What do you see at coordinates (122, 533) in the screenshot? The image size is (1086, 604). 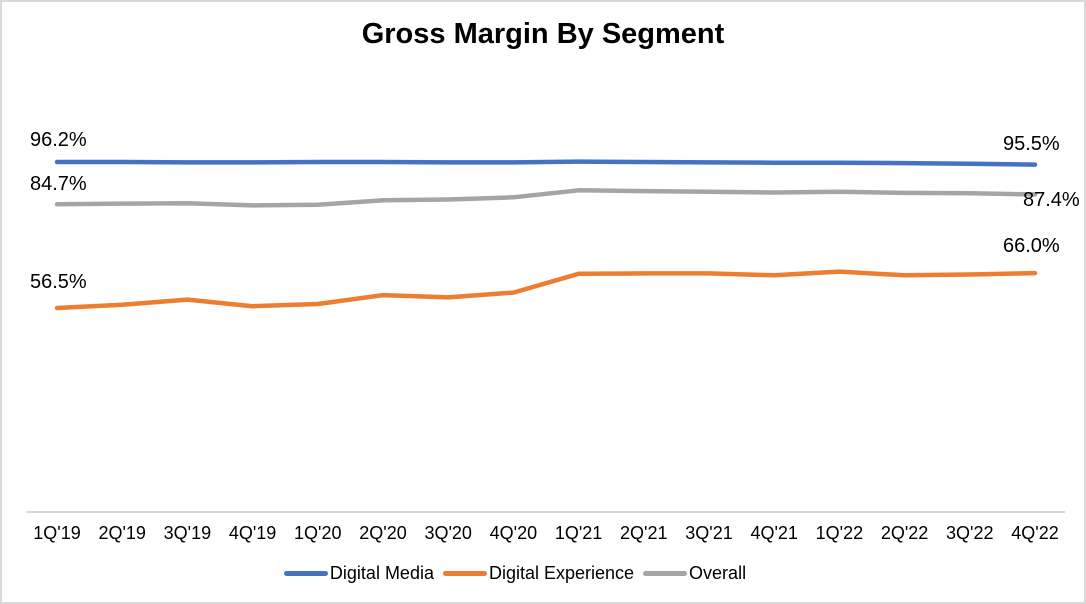 I see `x-axis-label: 2Q'19` at bounding box center [122, 533].